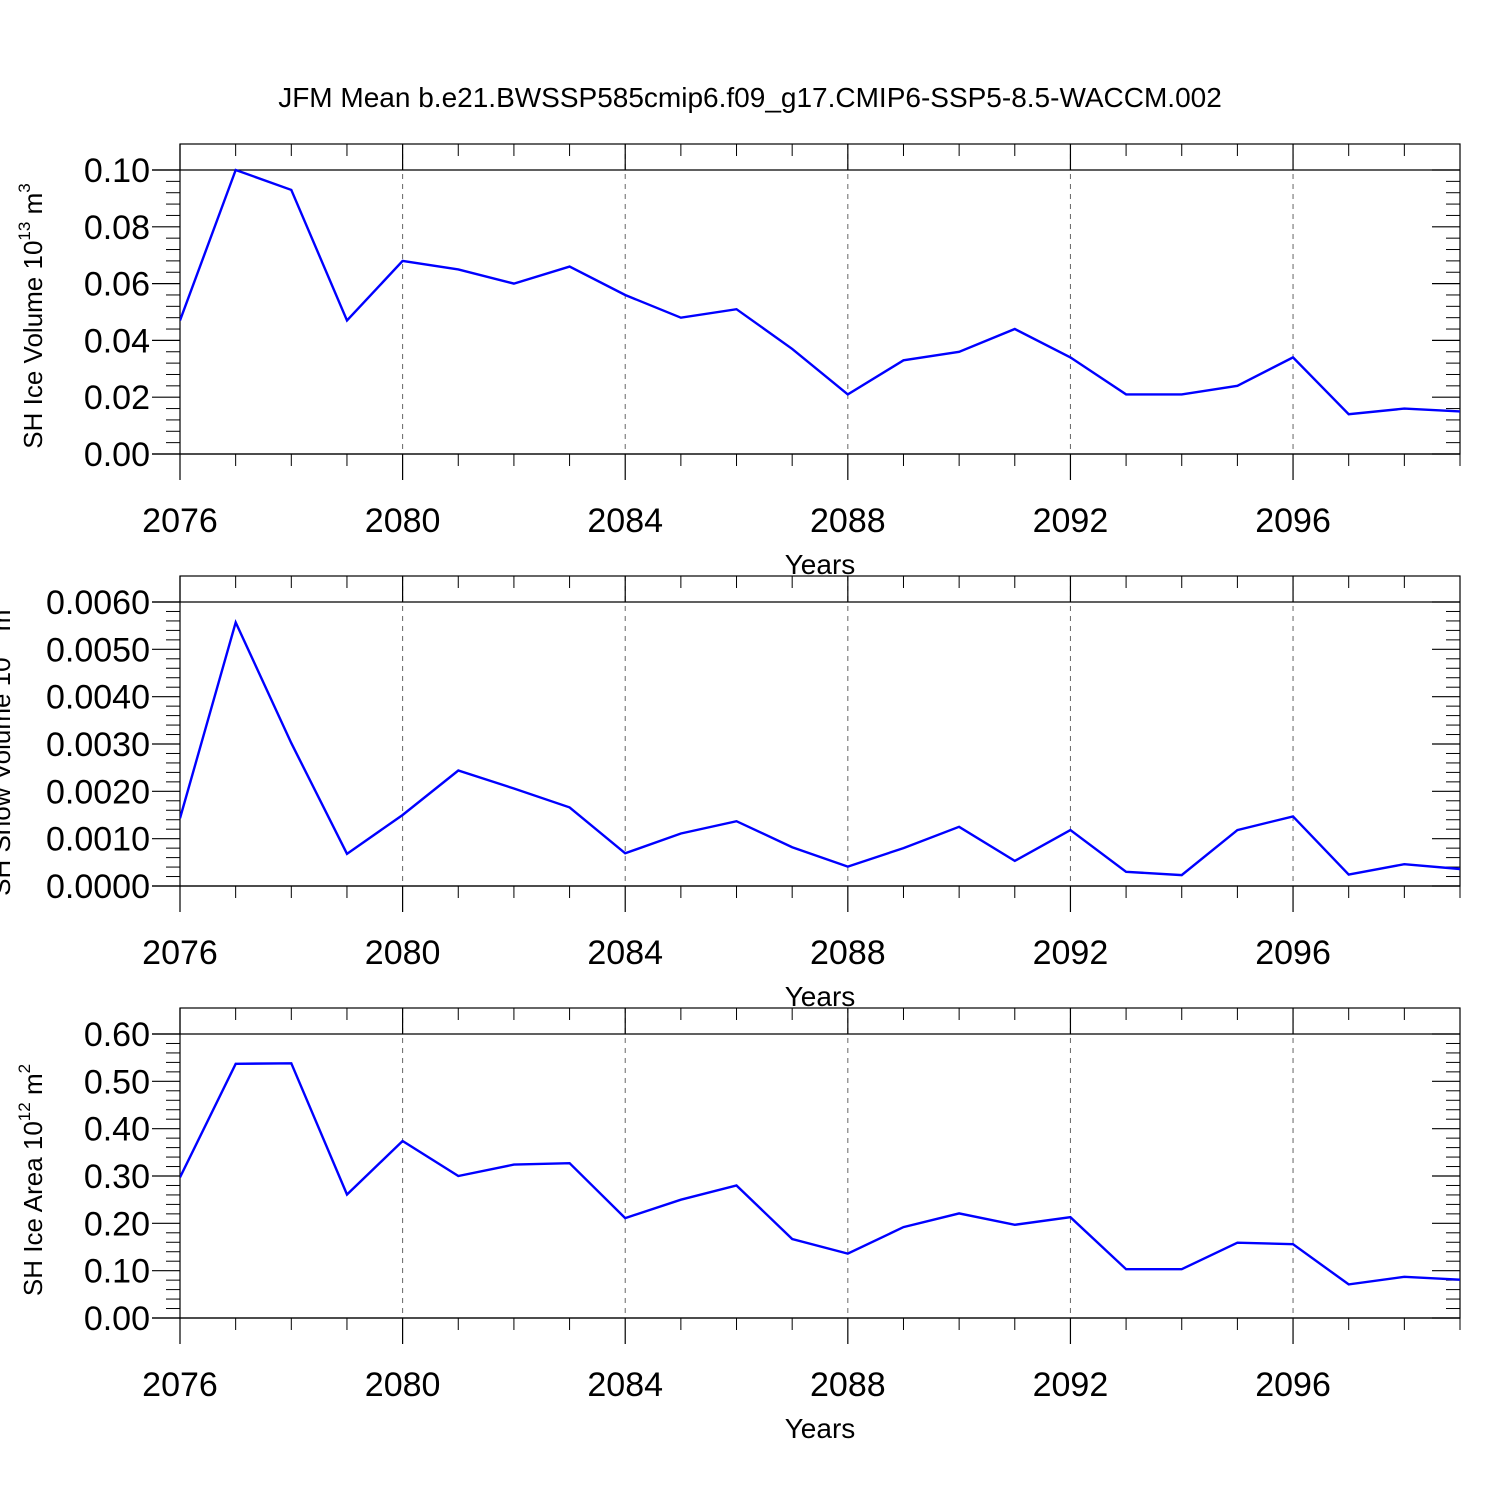 This screenshot has height=1505, width=1500. What do you see at coordinates (117, 228) in the screenshot?
I see `y-tick-label: 0.08` at bounding box center [117, 228].